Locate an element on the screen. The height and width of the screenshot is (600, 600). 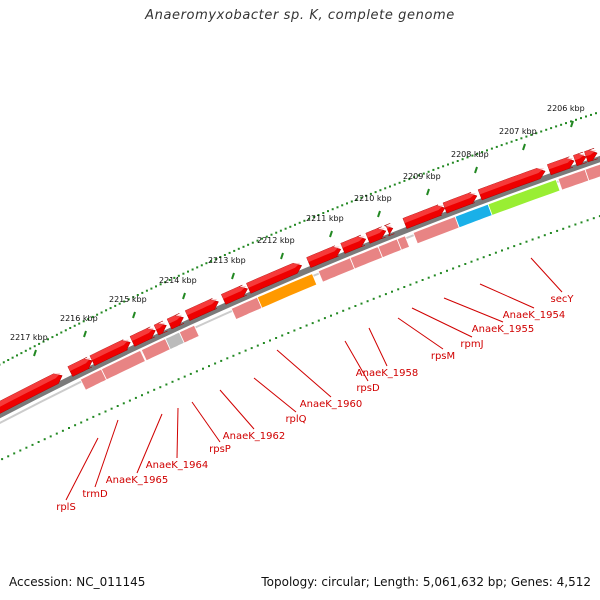
ruler-label-2212-kbp: 2212 kbp is located at coordinates (276, 240).